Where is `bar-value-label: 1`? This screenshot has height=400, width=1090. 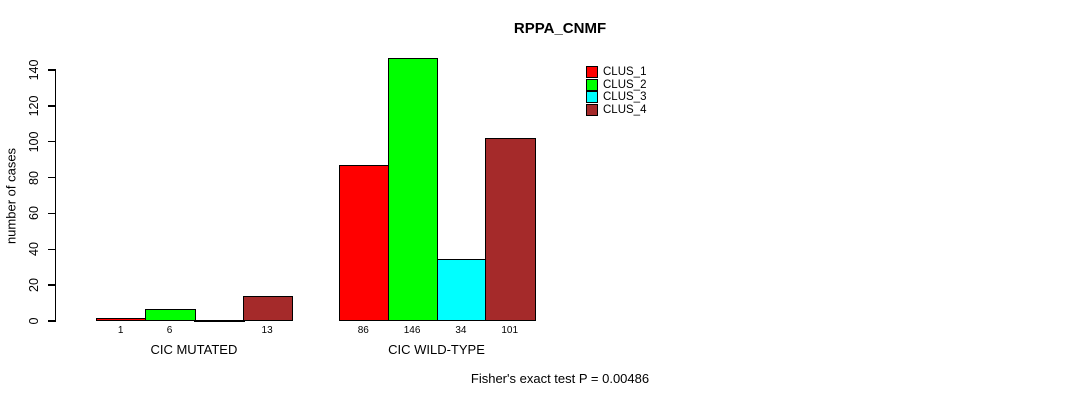
bar-value-label: 1 is located at coordinates (120, 330).